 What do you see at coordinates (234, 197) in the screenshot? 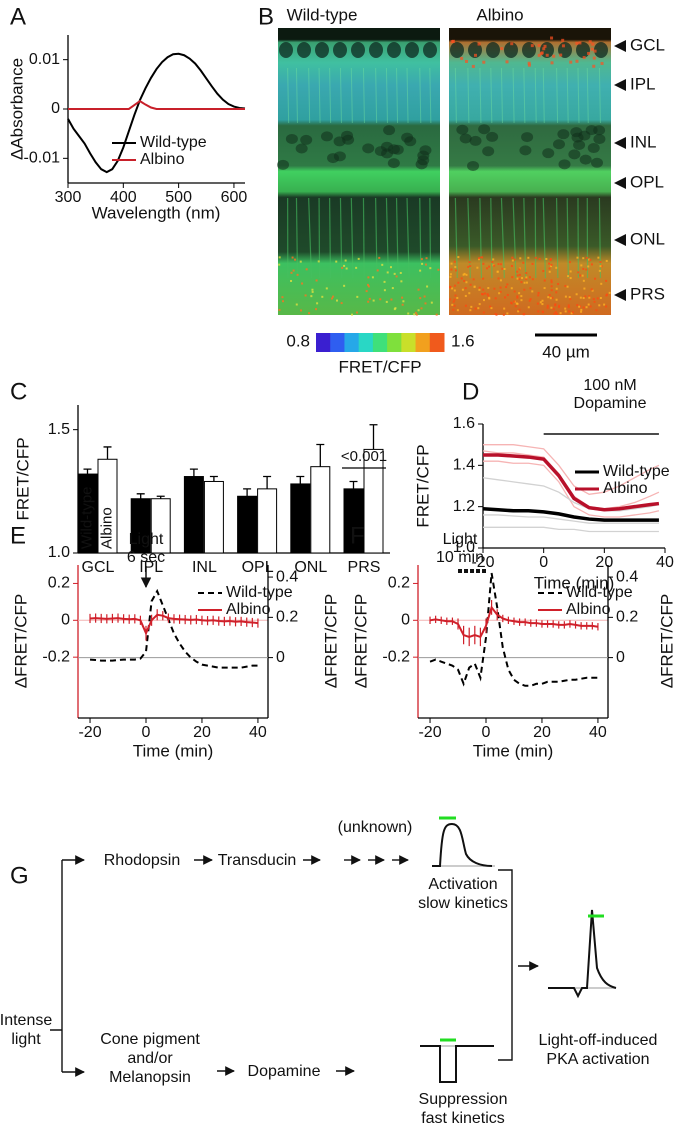
I see `x-tick-label: 600` at bounding box center [234, 197].